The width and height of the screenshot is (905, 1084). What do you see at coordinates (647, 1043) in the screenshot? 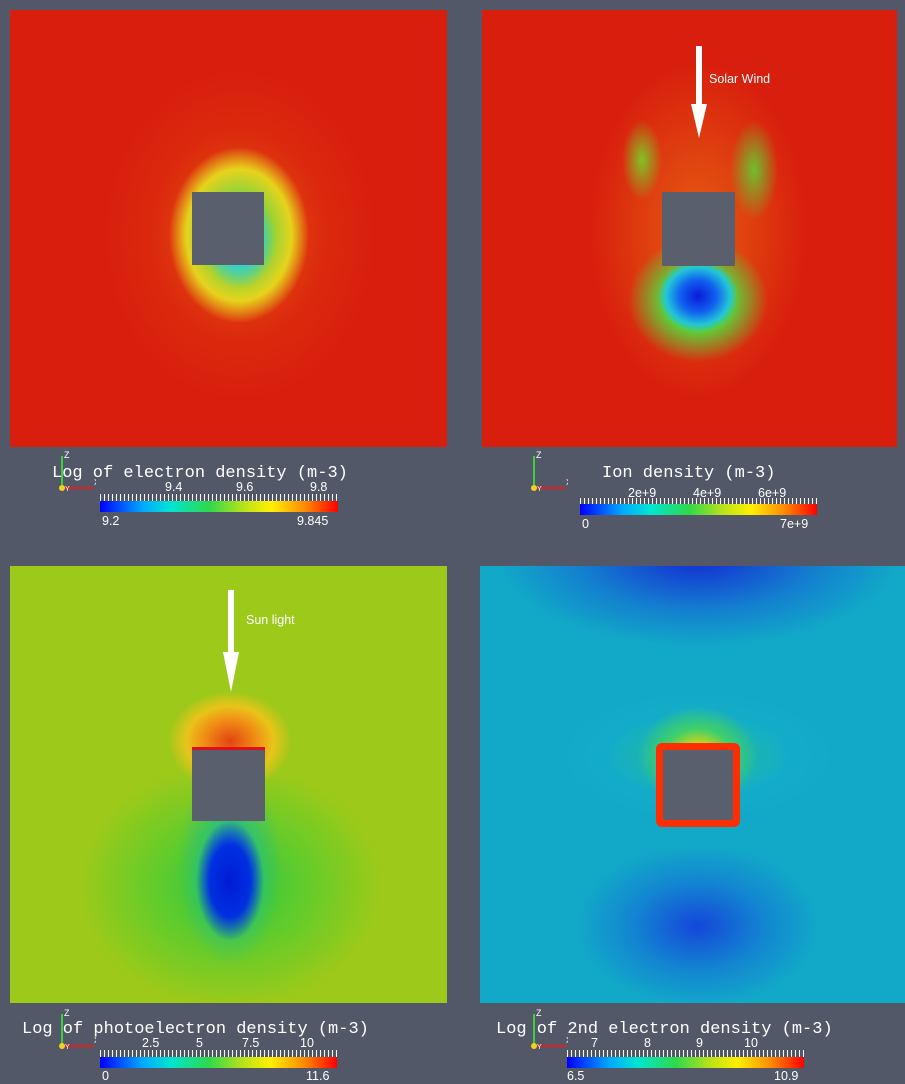
I see `tick-label: 8` at bounding box center [647, 1043].